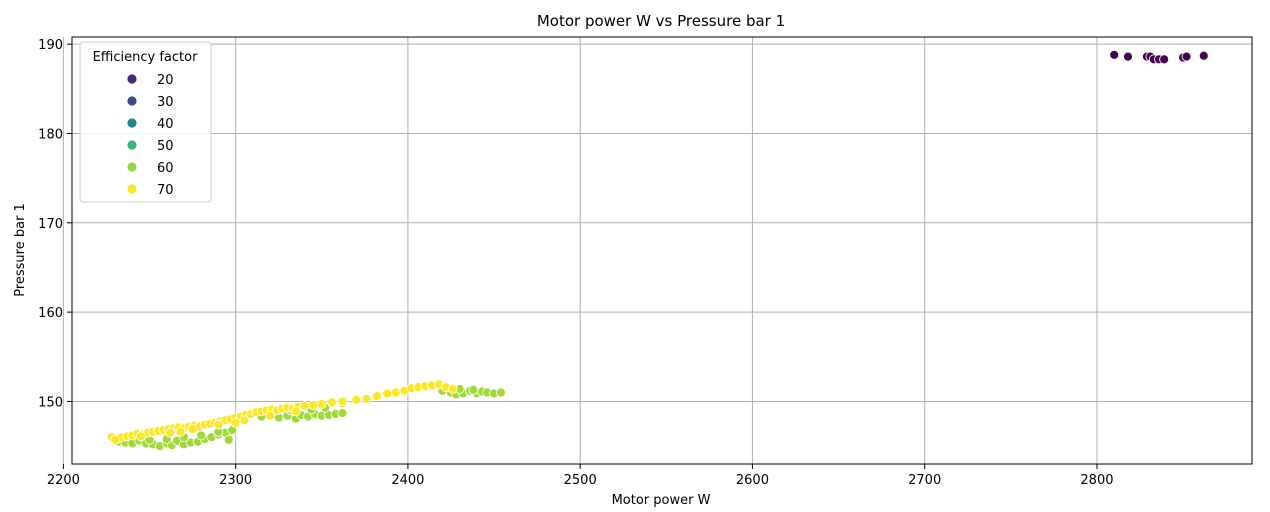 The image size is (1270, 512). What do you see at coordinates (165, 190) in the screenshot?
I see `legend-label: 70` at bounding box center [165, 190].